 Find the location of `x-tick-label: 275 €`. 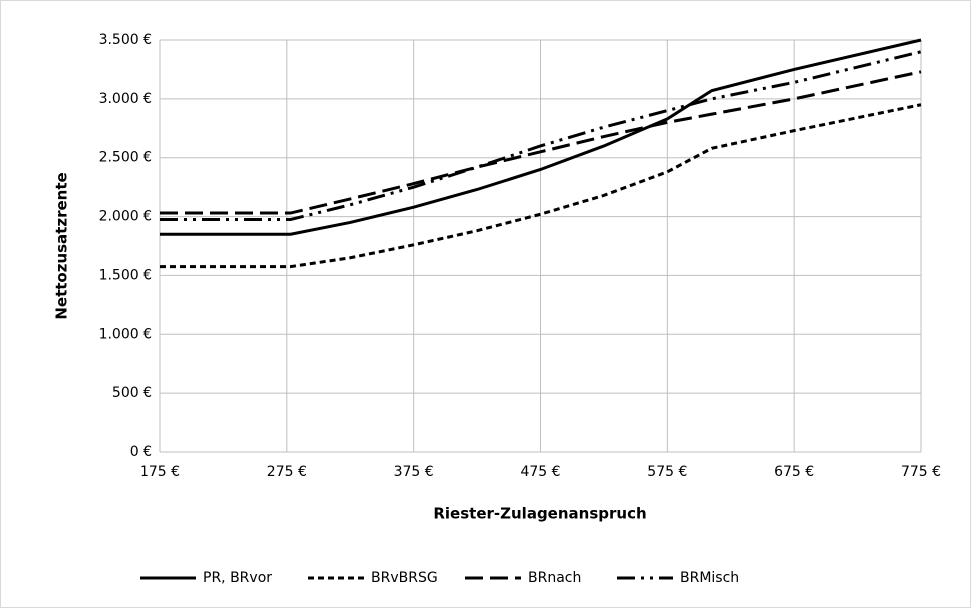

x-tick-label: 275 € is located at coordinates (287, 472).